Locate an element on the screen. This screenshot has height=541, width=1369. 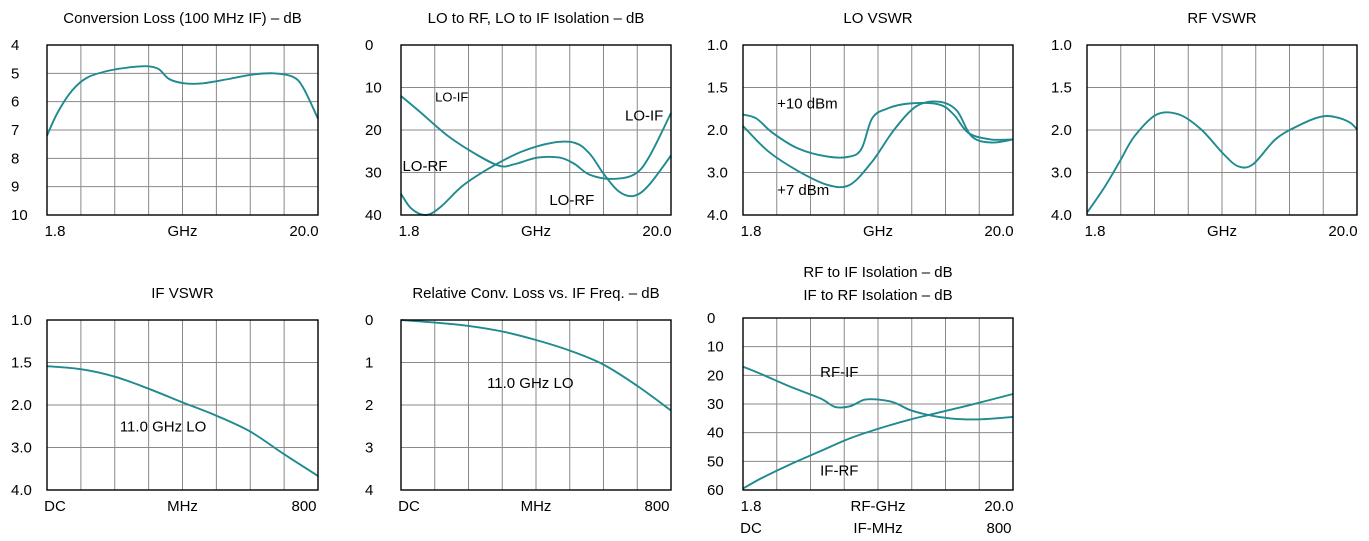
chart-rf-vswr: RF VSWR 1.0 1.5 2.0 3.0 4.0 1.8 GHz 20.0 is located at coordinates (1204, 125).